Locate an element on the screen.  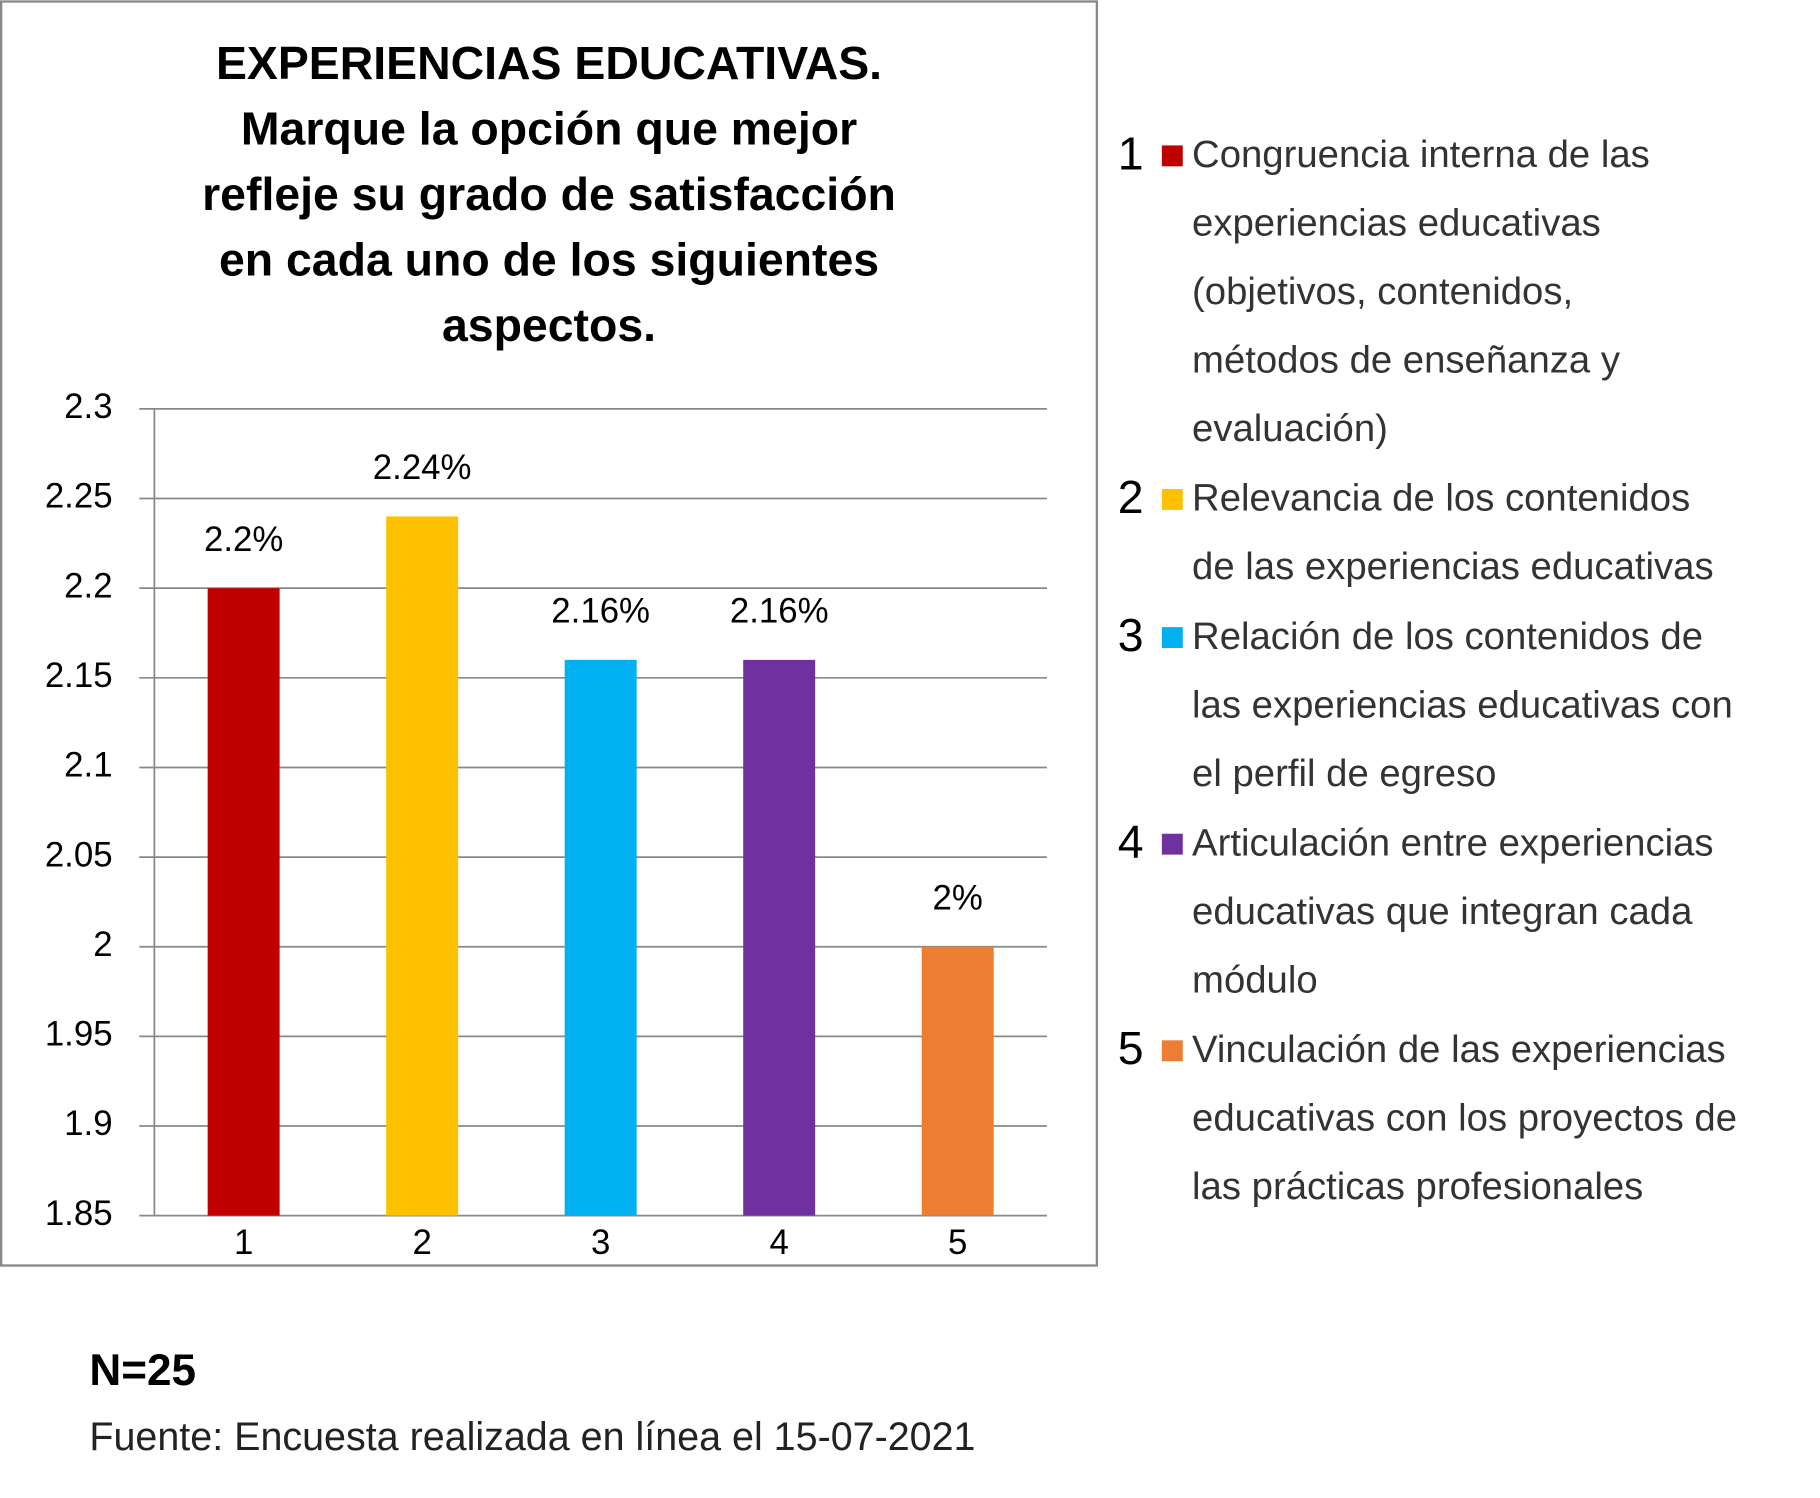
chart-title: en cada uno de los siguientes is located at coordinates (549, 260).